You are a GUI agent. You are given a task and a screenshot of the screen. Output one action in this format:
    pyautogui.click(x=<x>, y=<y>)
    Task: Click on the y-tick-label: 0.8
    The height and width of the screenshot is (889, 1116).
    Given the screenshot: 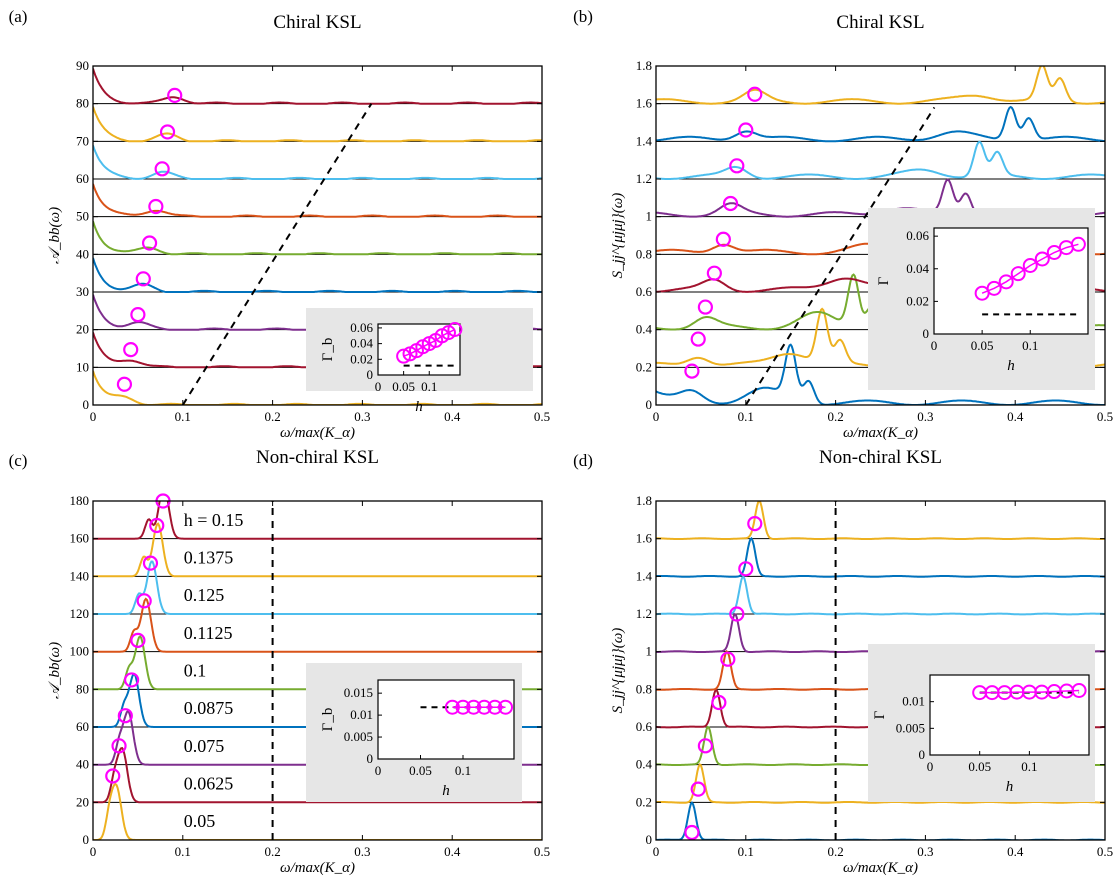 What is the action you would take?
    pyautogui.click(x=644, y=688)
    